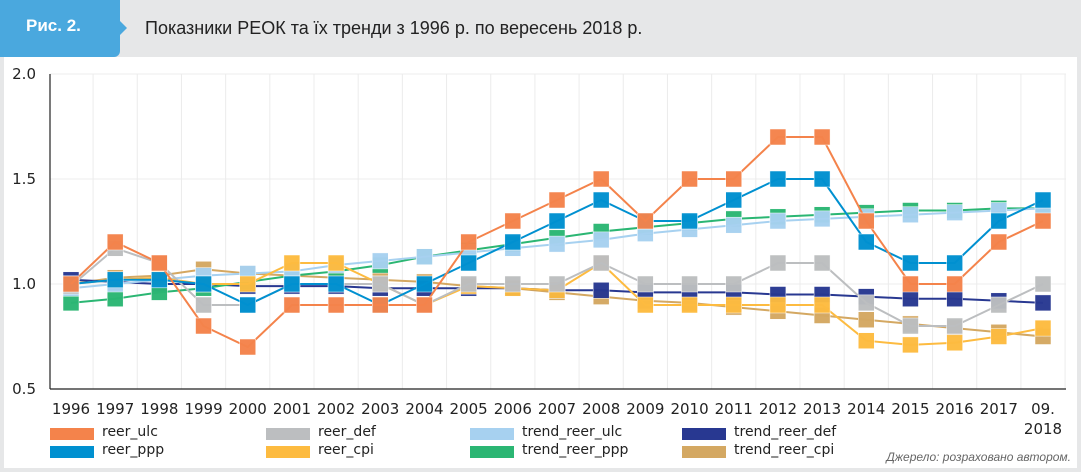 This screenshot has width=1081, height=472. I want to click on x-tick-label: 2001, so click(292, 409).